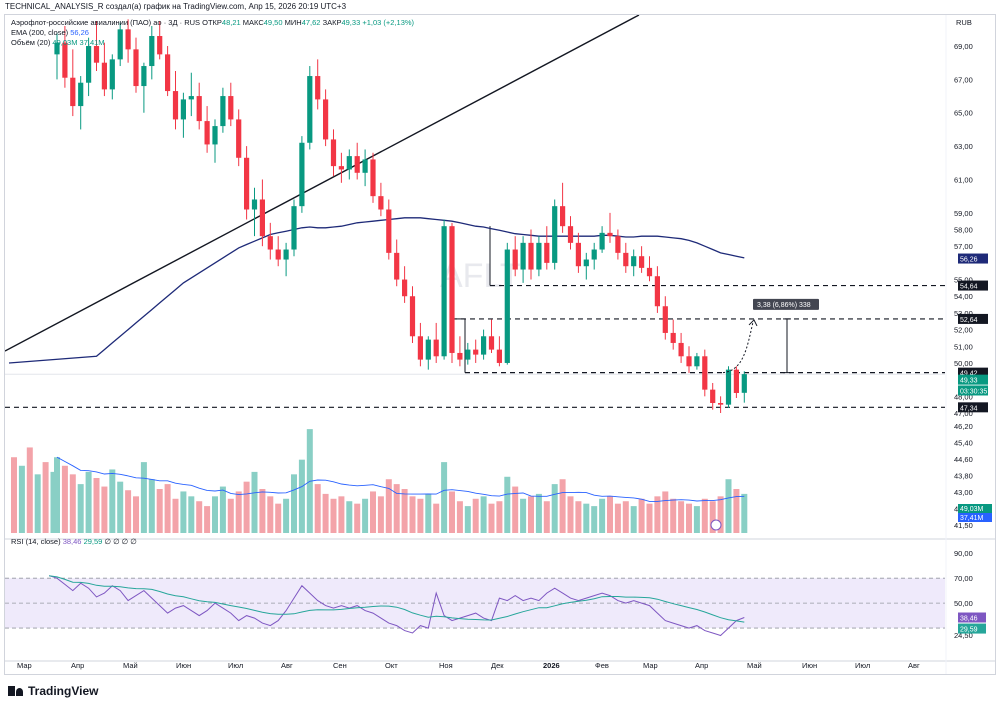 This screenshot has height=707, width=1000. What do you see at coordinates (963, 492) in the screenshot?
I see `volume-axis-tick: 43,00` at bounding box center [963, 492].